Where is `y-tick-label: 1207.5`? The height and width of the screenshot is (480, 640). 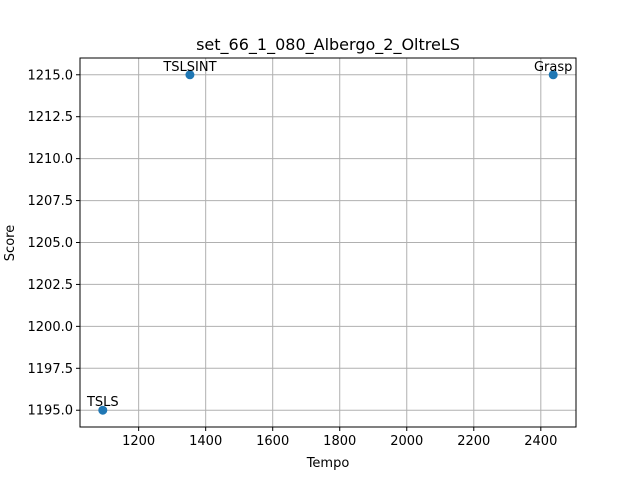
y-tick-label: 1207.5 is located at coordinates (51, 201).